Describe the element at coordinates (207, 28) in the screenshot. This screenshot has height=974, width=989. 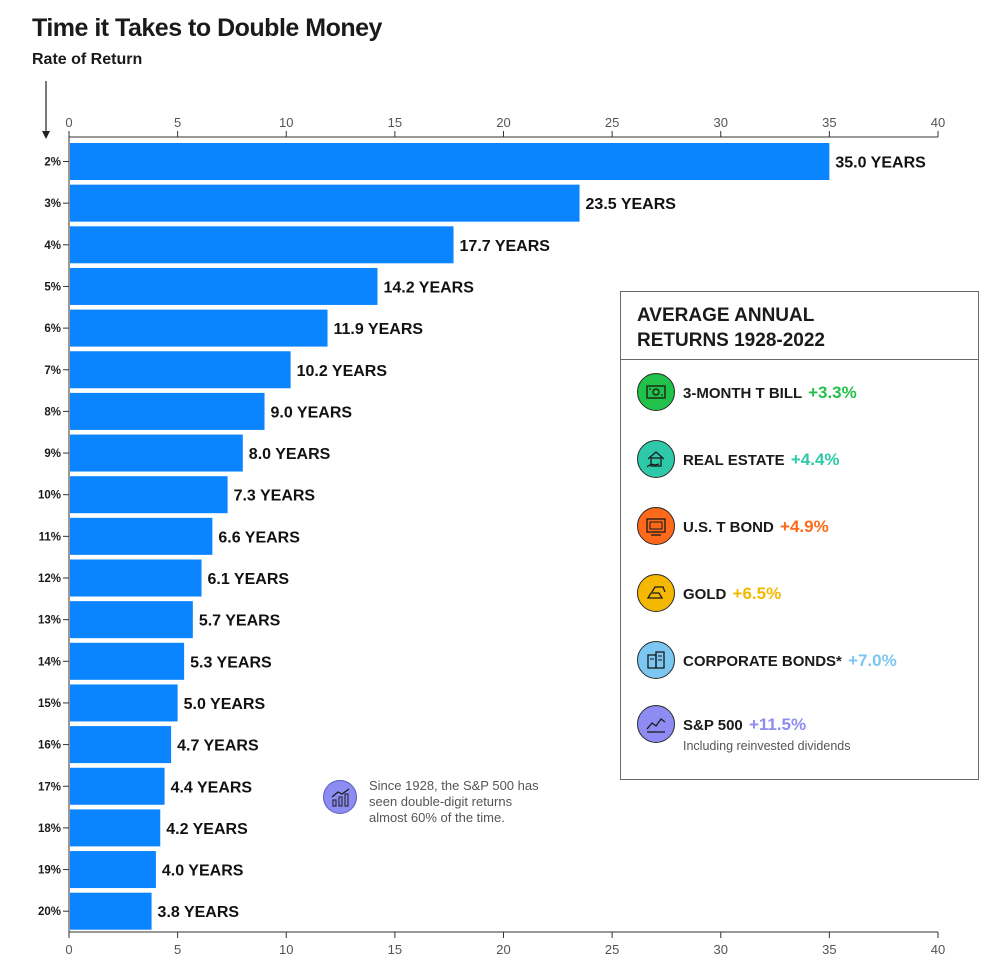
I see `chart-title: Time it Takes to Double Money` at that location.